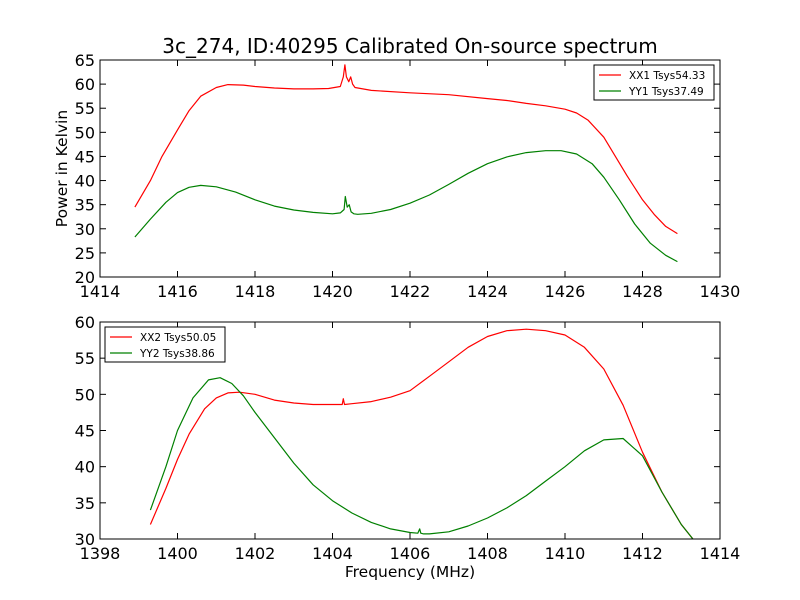  Describe the element at coordinates (720, 291) in the screenshot. I see `x-tick-label: 1430` at that location.